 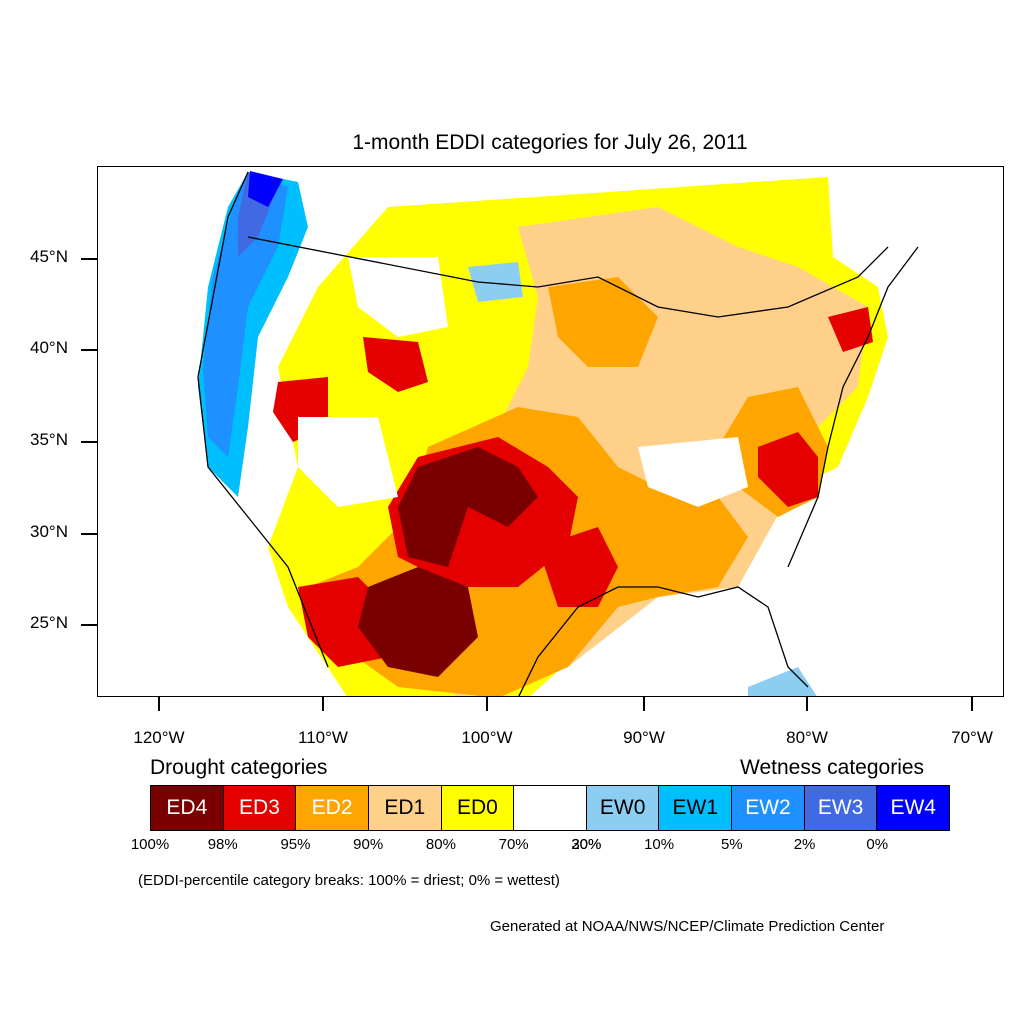 I want to click on coastline-west, so click(x=263, y=419).